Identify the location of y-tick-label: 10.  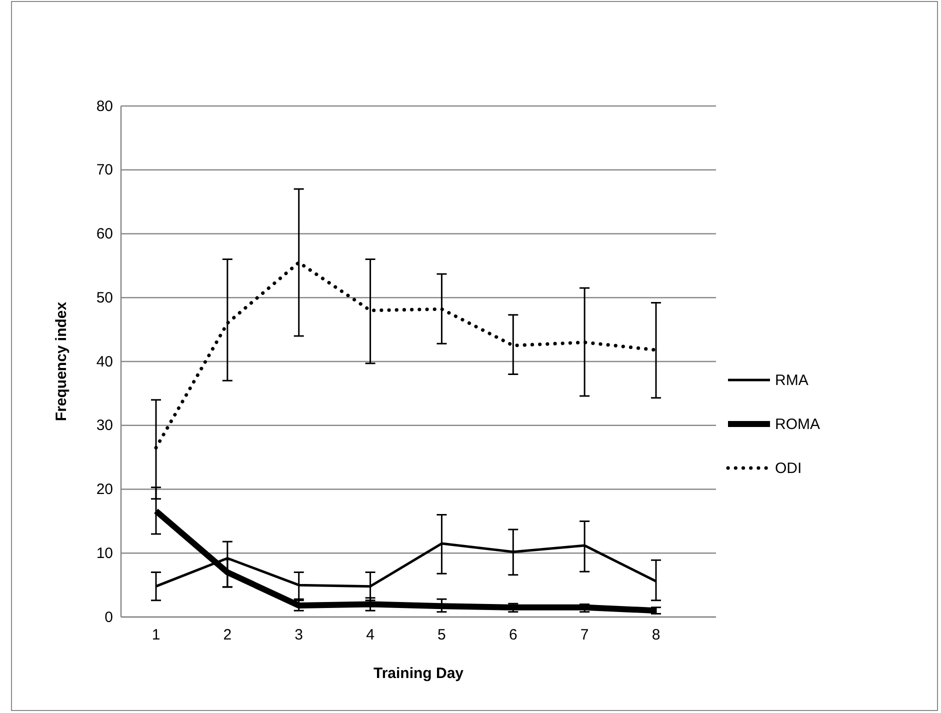
(104, 553).